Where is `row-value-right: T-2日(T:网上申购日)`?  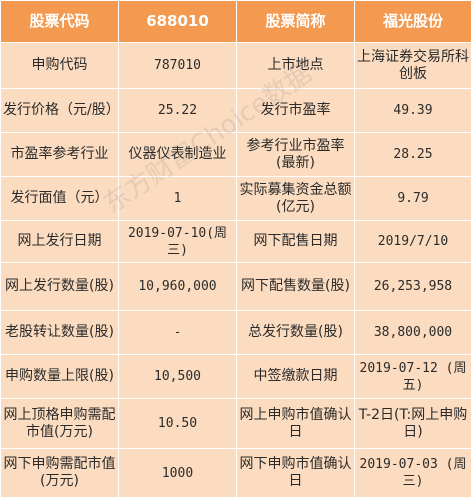
row-value-right: T-2日(T:网上申购日) is located at coordinates (413, 424).